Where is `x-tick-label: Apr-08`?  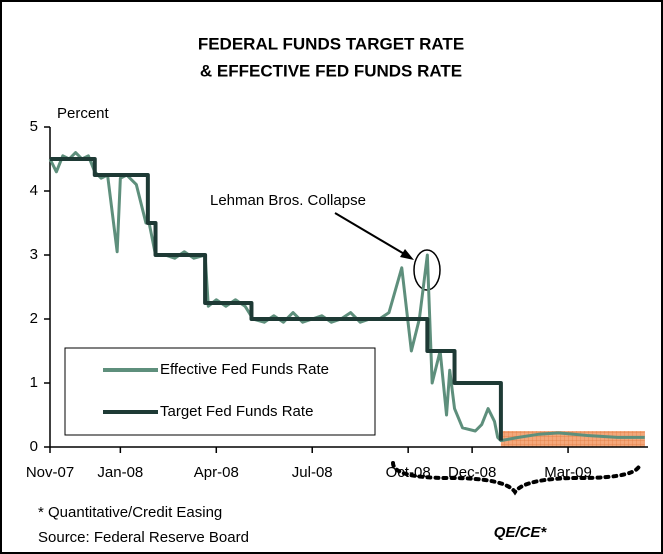
x-tick-label: Apr-08 is located at coordinates (216, 472).